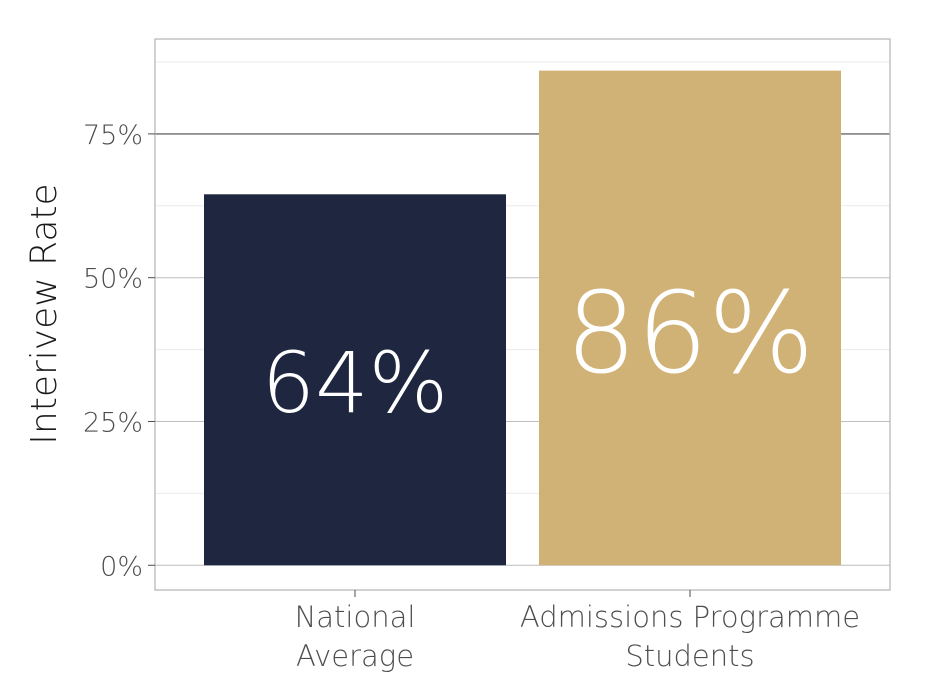 The image size is (934, 697). Describe the element at coordinates (690, 617) in the screenshot. I see `x-tick-label-line: Admissions Programme` at that location.